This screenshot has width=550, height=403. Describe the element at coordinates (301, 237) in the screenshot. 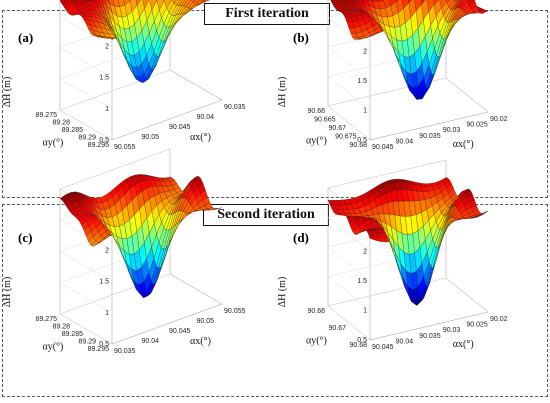

I see `panel-label: (d)` at that location.